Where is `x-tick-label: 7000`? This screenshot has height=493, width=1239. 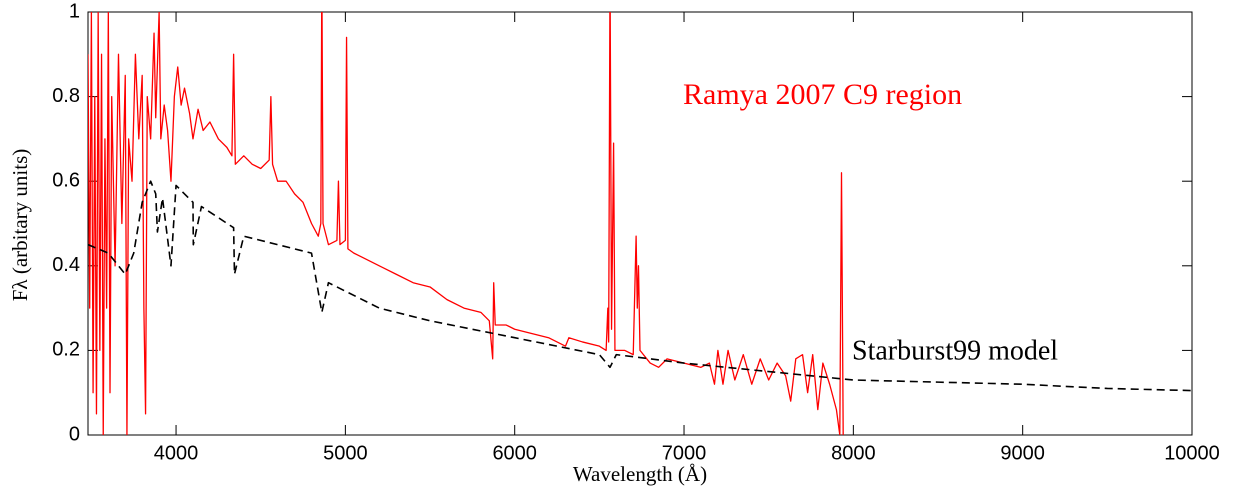 x-tick-label: 7000 is located at coordinates (684, 453).